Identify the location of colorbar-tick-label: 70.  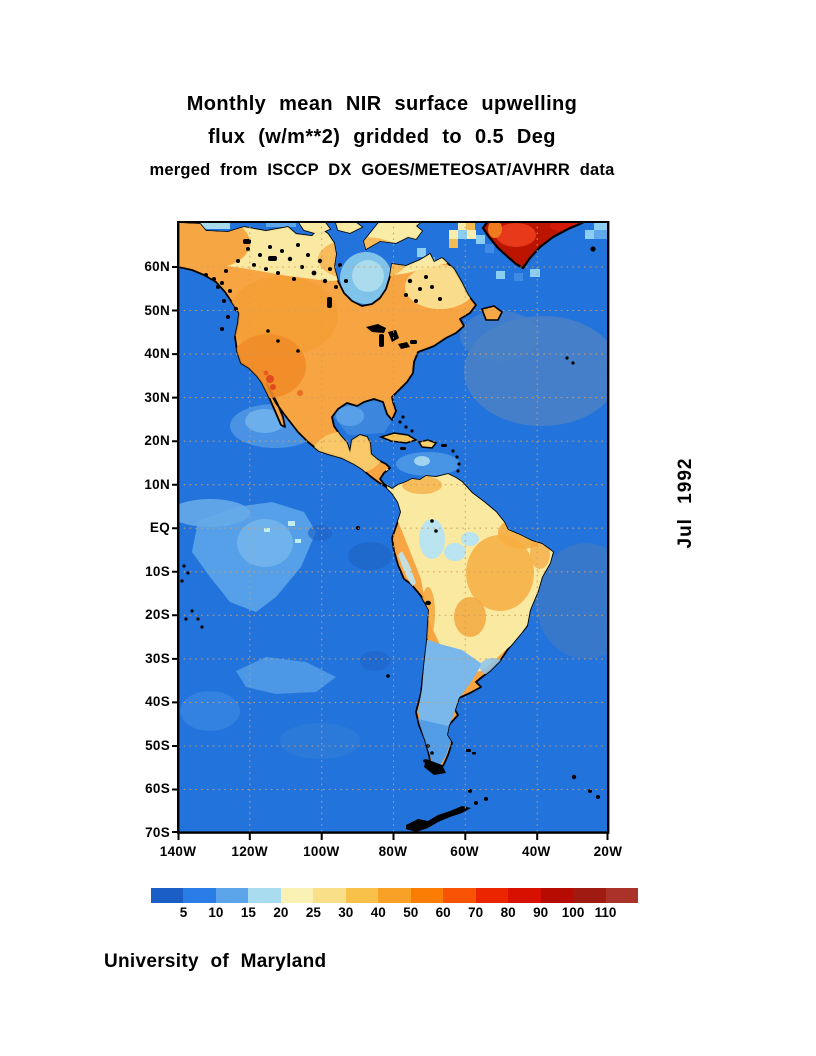
(476, 912).